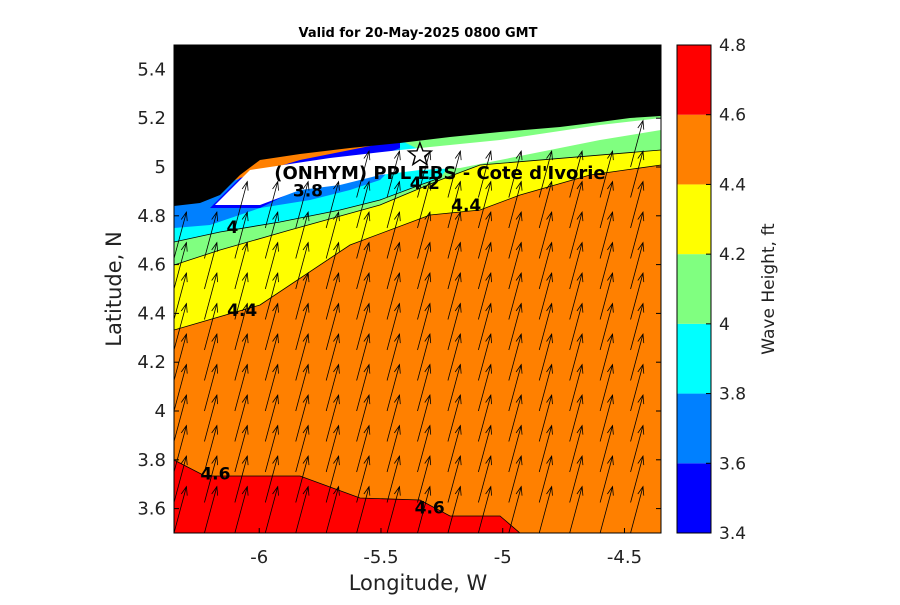 Image resolution: width=900 pixels, height=605 pixels. I want to click on y-tick-label: 4.8, so click(151, 216).